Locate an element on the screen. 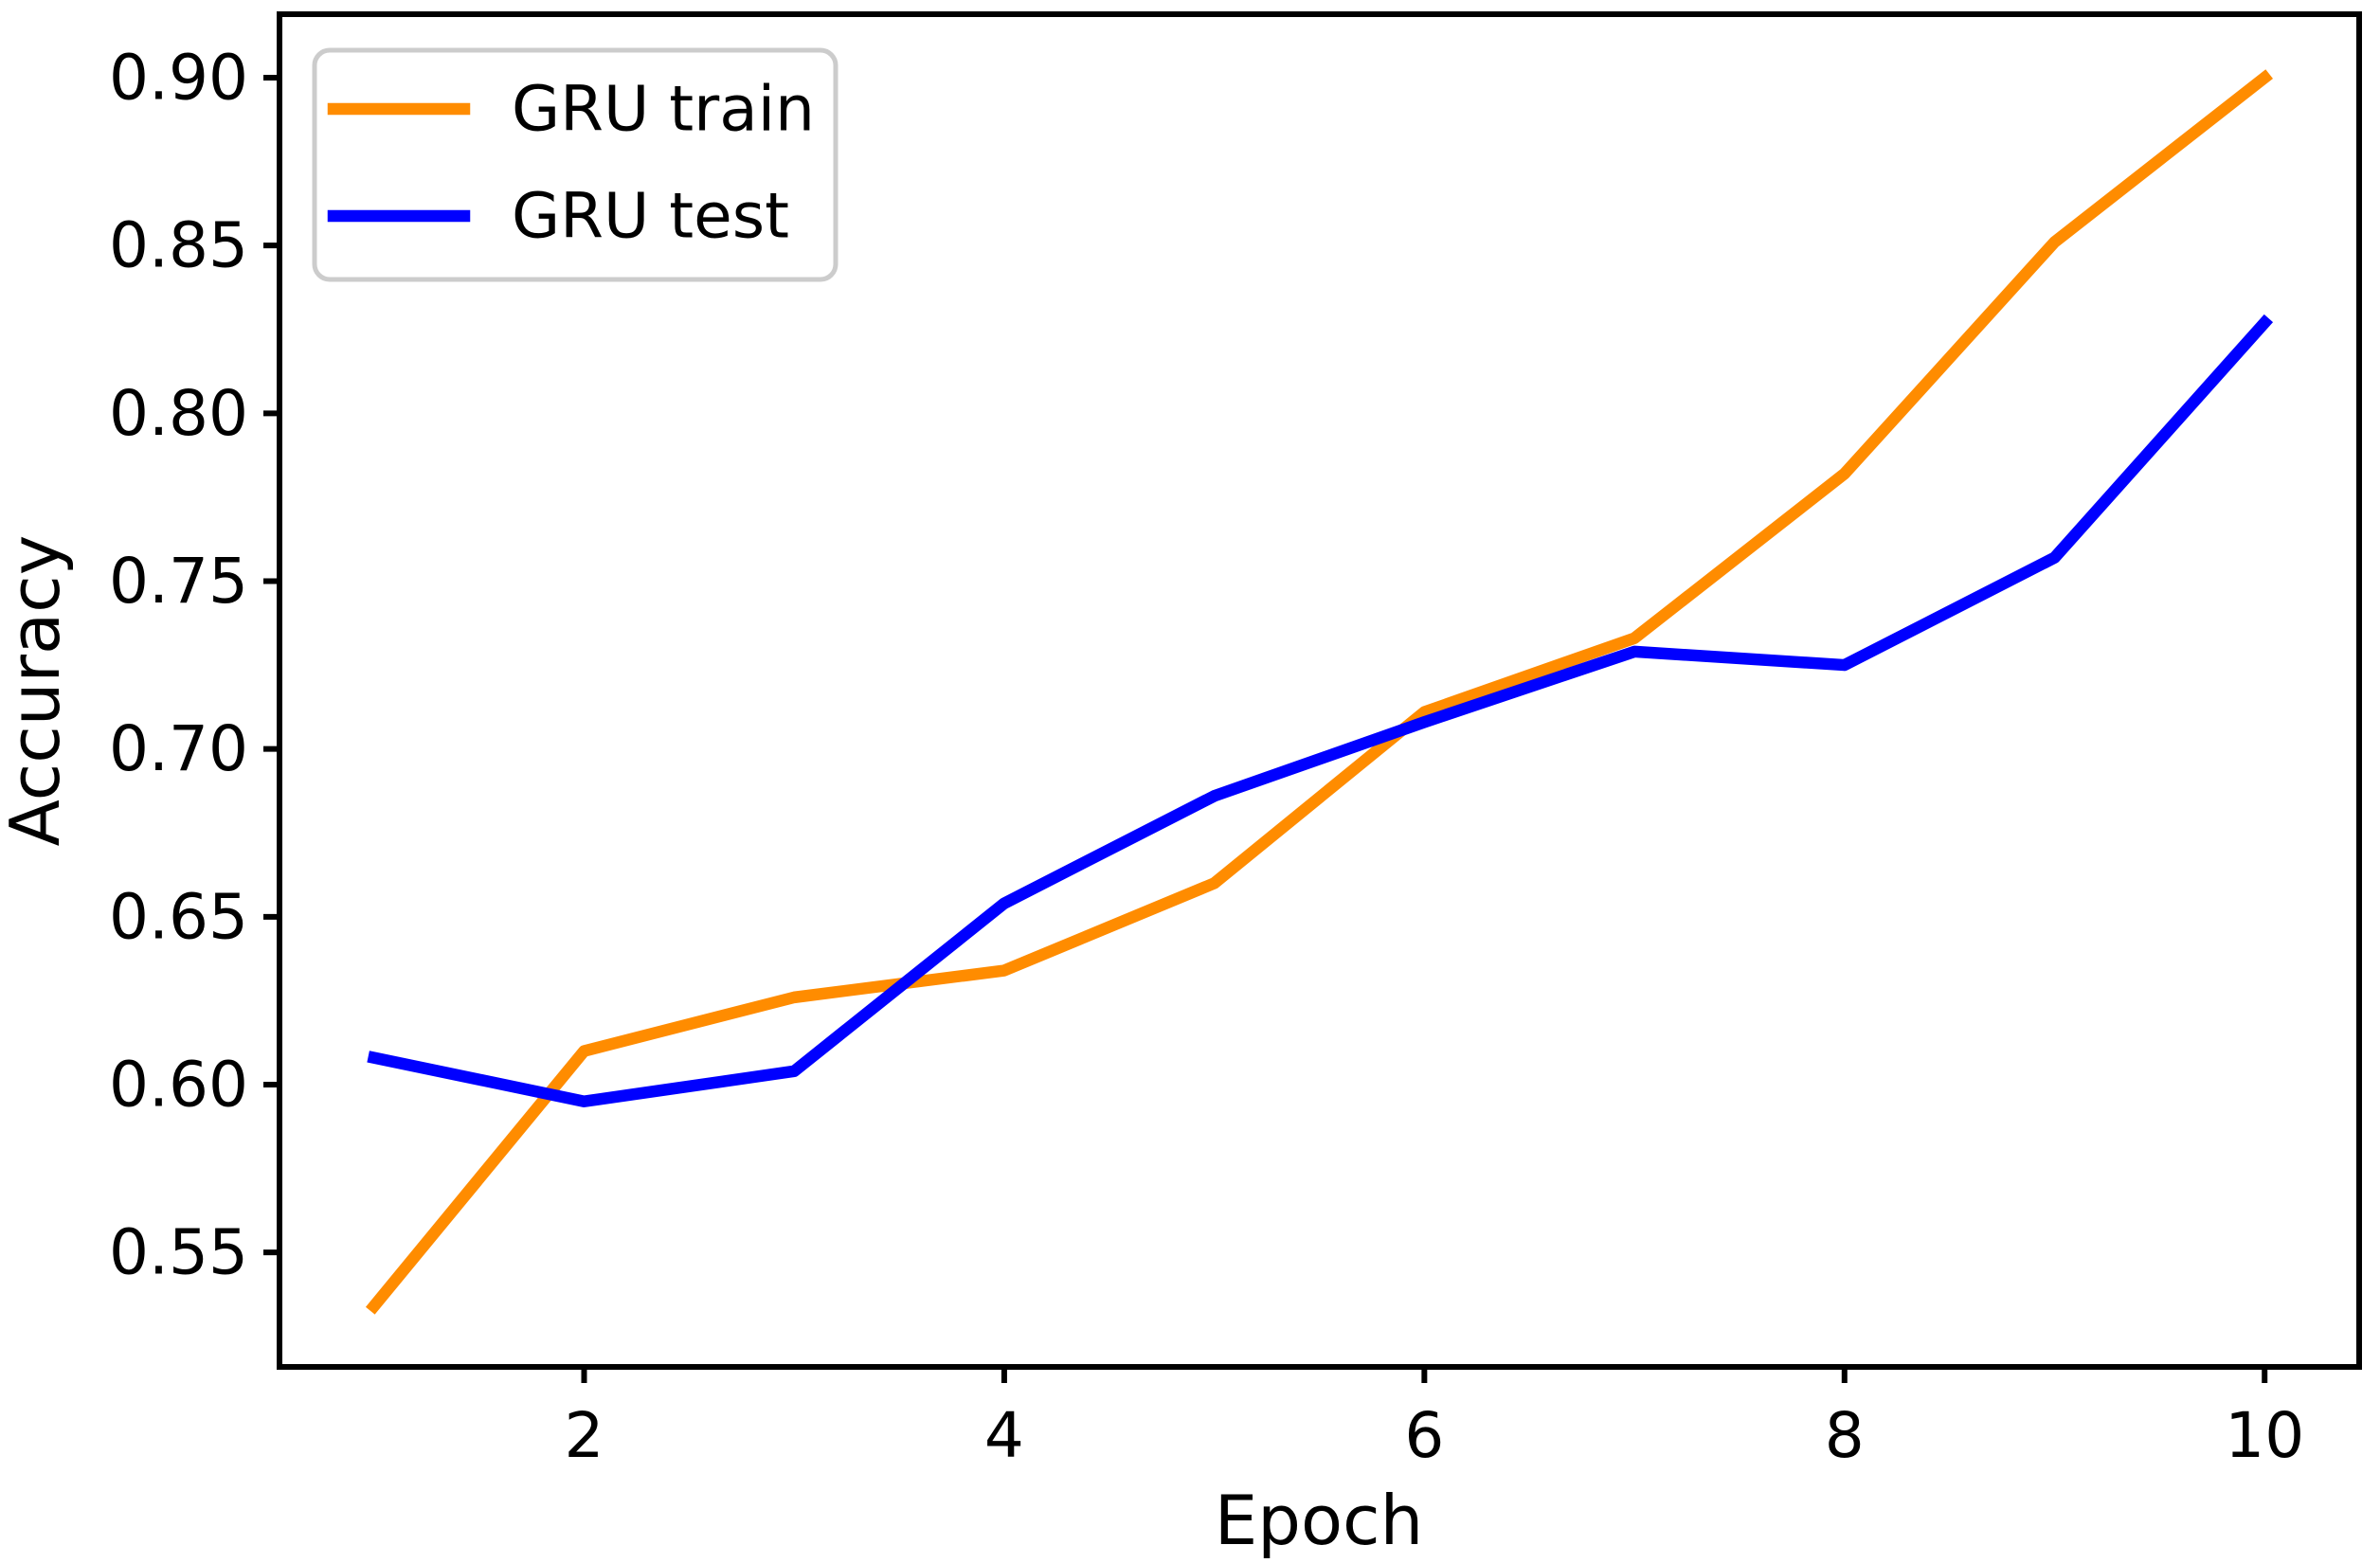 Image resolution: width=2380 pixels, height=1563 pixels. legend-label-gru-test: GRU test is located at coordinates (650, 216).